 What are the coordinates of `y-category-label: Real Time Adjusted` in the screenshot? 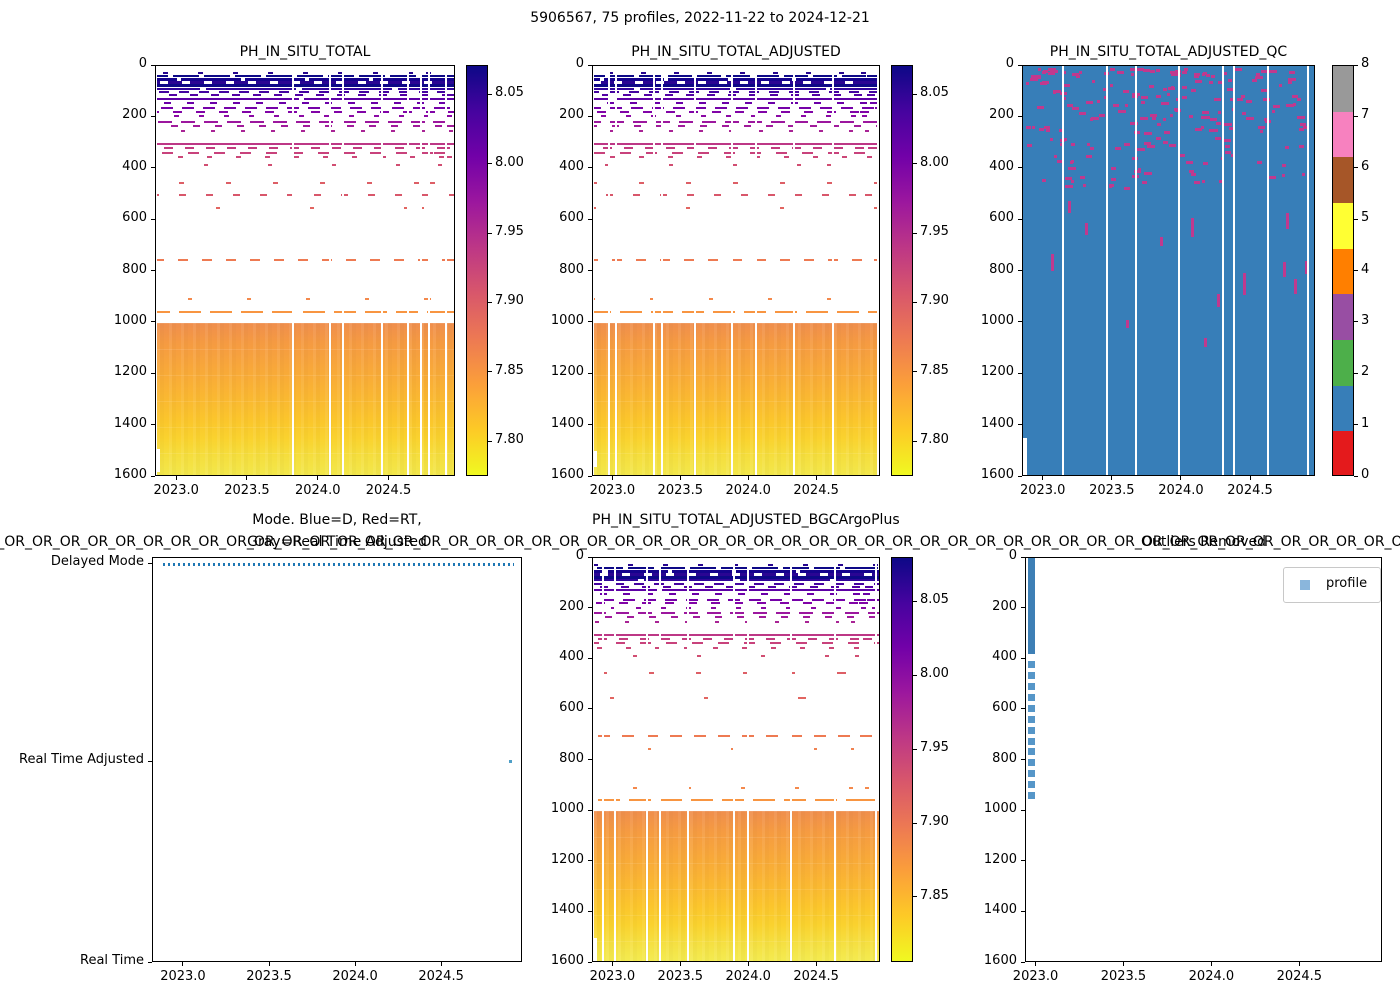 It's located at (81, 760).